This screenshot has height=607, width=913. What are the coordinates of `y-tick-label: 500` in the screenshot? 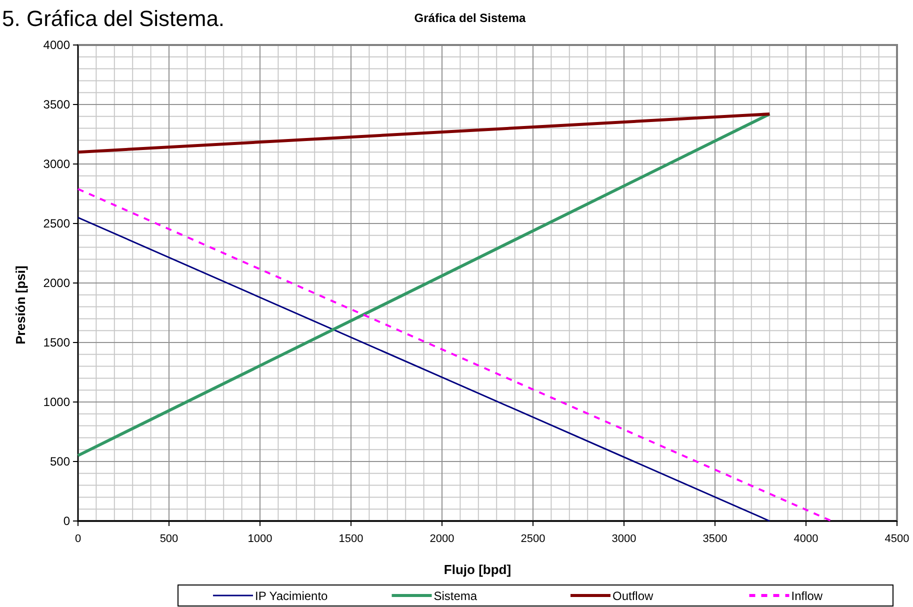 It's located at (60, 461).